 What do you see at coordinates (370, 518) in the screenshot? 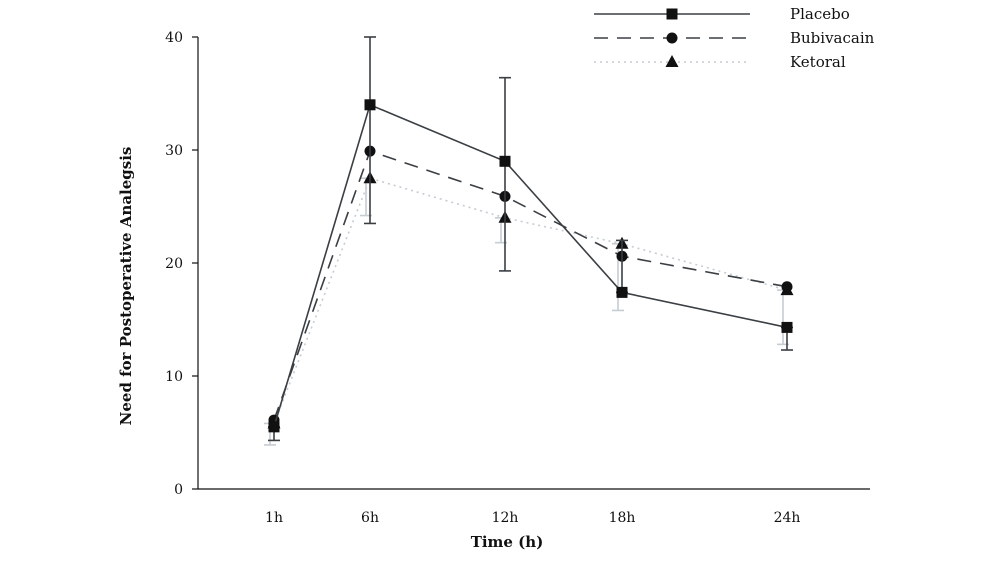
I see `x-tick-label: 6h` at bounding box center [370, 518].